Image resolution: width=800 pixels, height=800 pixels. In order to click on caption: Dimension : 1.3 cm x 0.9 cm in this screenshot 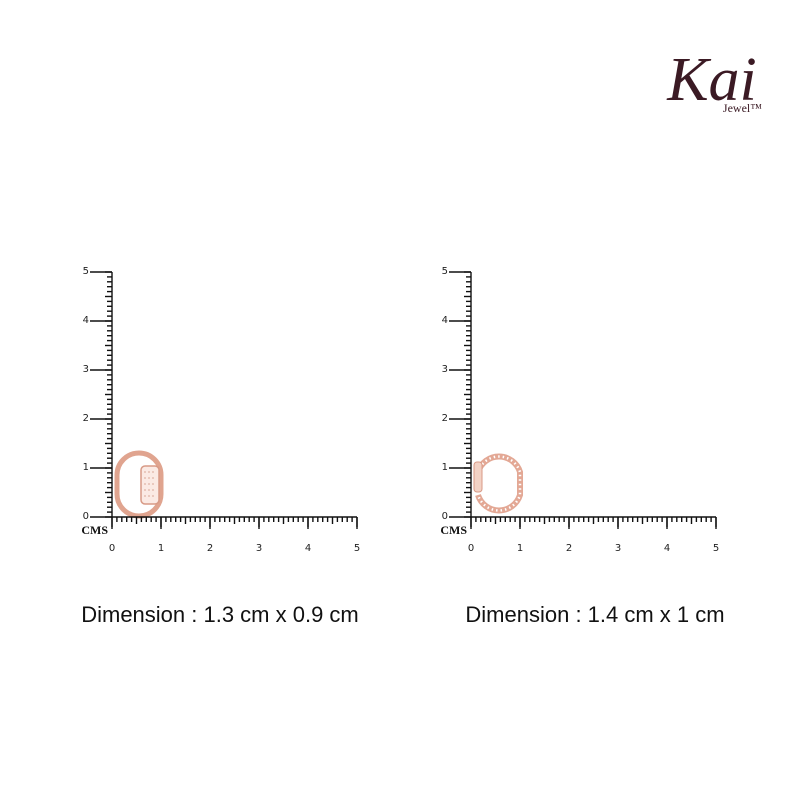, I will do `click(220, 614)`.